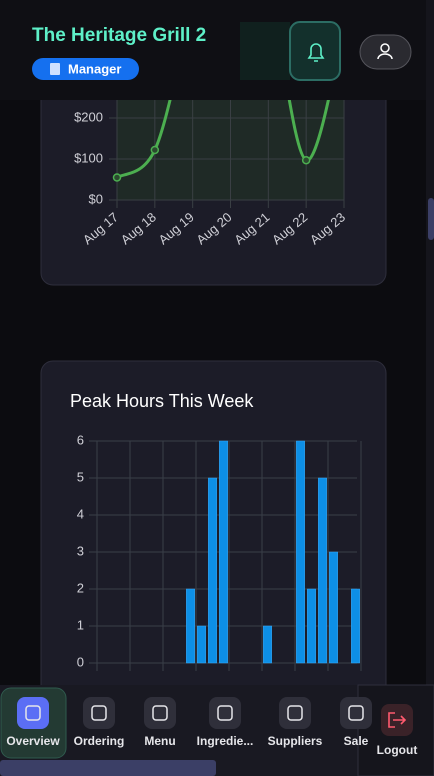  Describe the element at coordinates (80, 513) in the screenshot. I see `y-tick-label: 4` at that location.